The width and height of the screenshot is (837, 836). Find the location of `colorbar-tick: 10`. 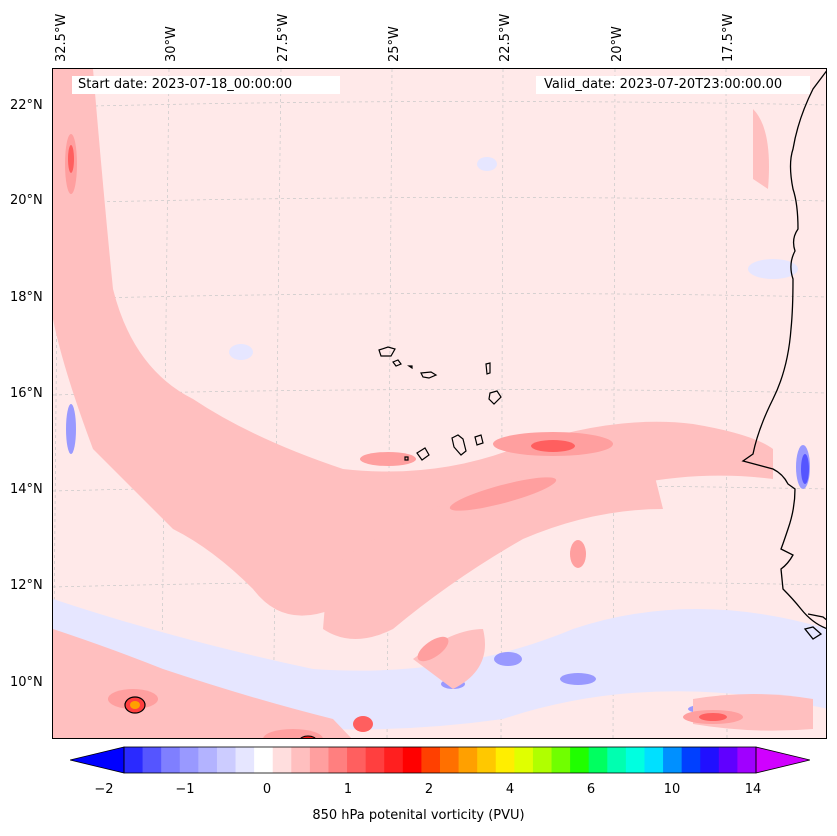

colorbar-tick: 10 is located at coordinates (672, 789).